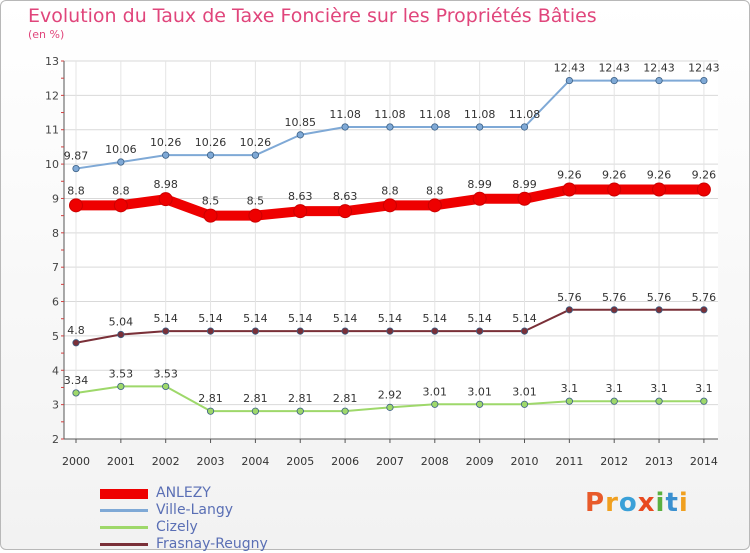 The height and width of the screenshot is (553, 750). I want to click on data-label-ville-langy-2013: 12.43, so click(659, 68).